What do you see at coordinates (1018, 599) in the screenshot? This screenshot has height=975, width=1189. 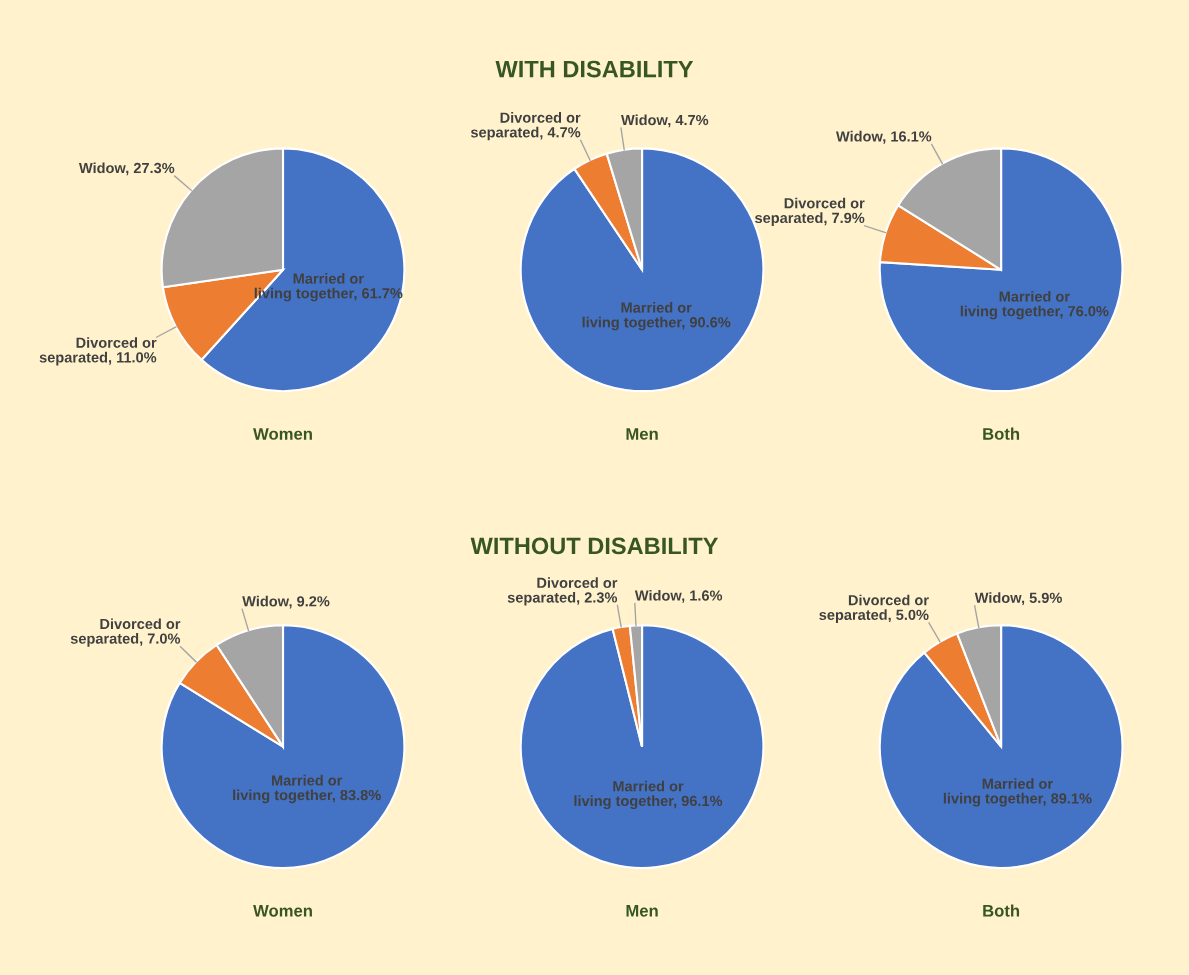 I see `slice-label: Widow, 5.9%` at bounding box center [1018, 599].